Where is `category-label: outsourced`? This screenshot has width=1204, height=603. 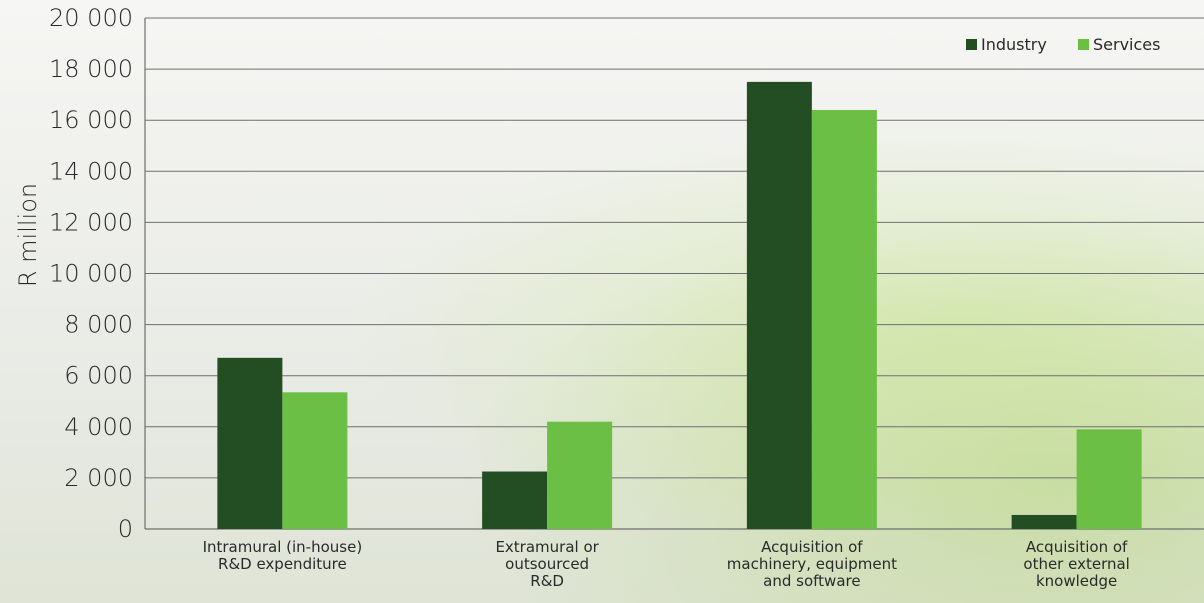 category-label: outsourced is located at coordinates (547, 564).